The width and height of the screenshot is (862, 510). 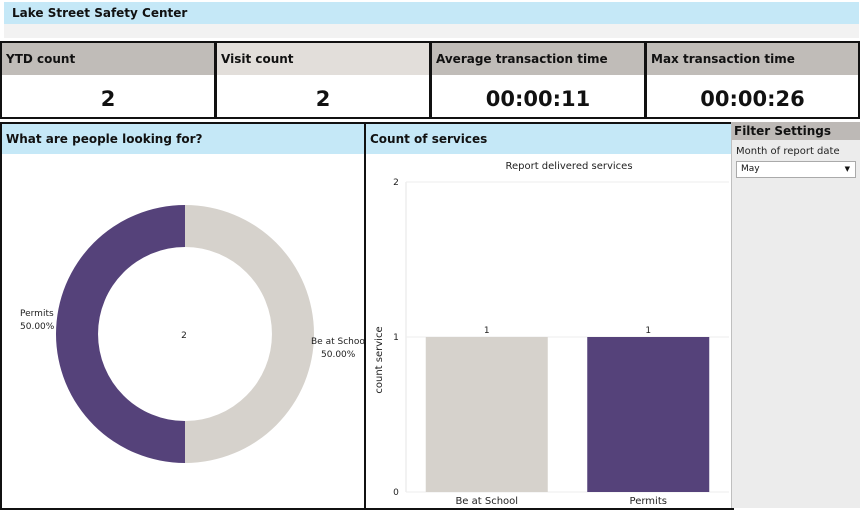 What do you see at coordinates (337, 342) in the screenshot?
I see `donut-label-be-at-school: Be at School` at bounding box center [337, 342].